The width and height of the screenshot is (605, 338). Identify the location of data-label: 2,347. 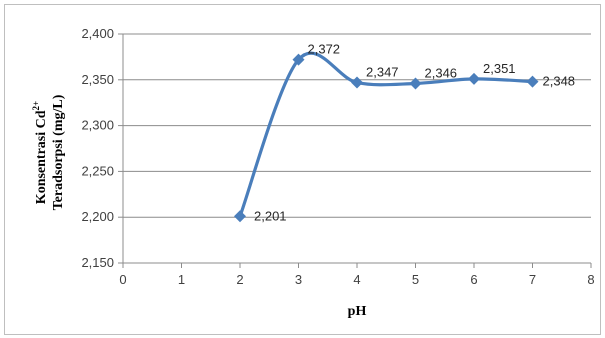
(382, 72).